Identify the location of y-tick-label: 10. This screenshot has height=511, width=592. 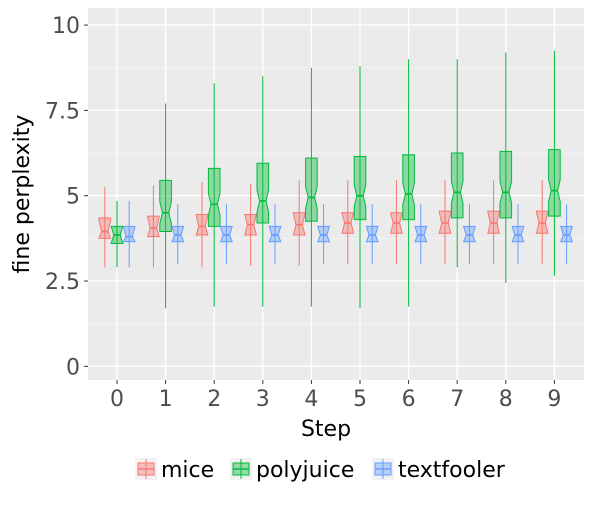
(66, 26).